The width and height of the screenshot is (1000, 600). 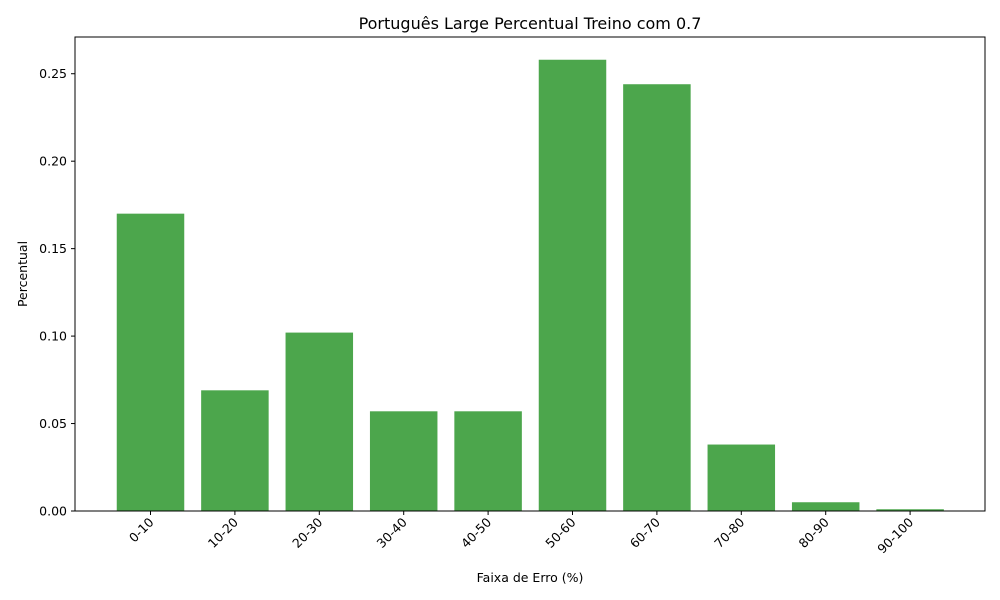 What do you see at coordinates (645, 532) in the screenshot?
I see `x-tick-label: 60-70` at bounding box center [645, 532].